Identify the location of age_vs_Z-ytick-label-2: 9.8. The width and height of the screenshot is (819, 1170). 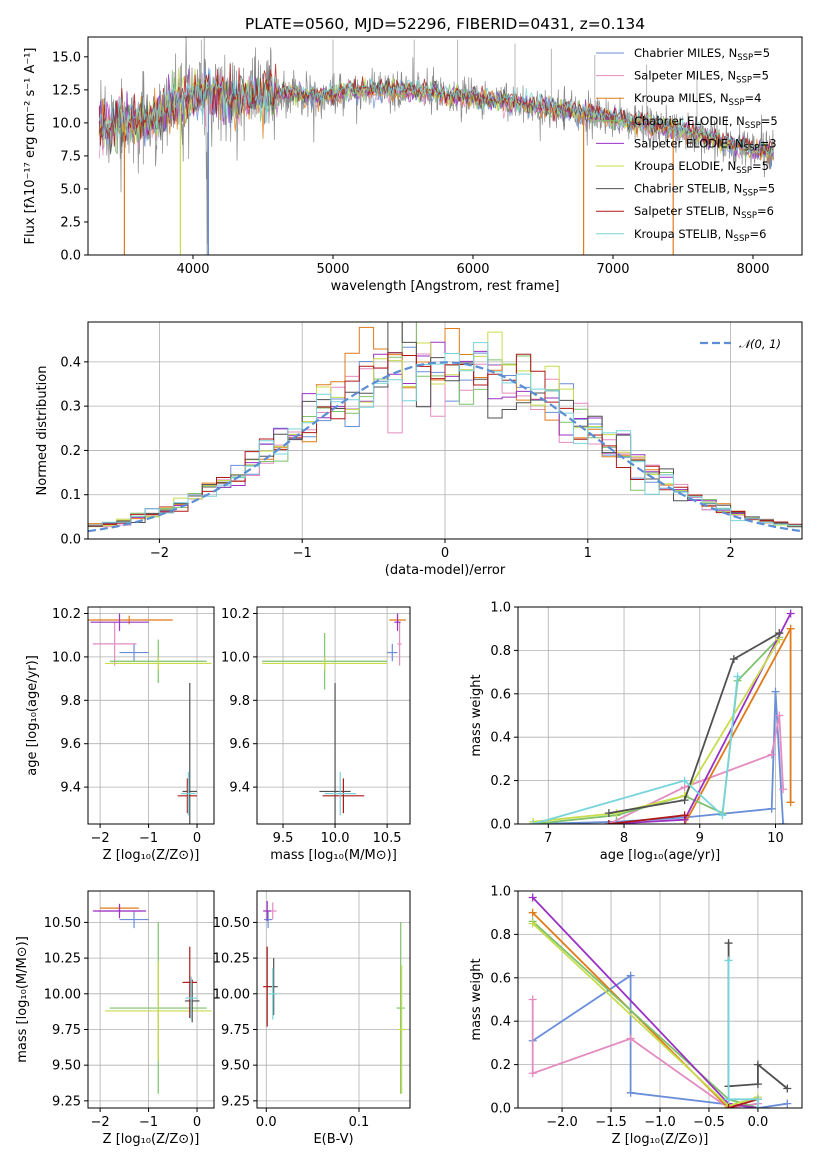
(70, 701).